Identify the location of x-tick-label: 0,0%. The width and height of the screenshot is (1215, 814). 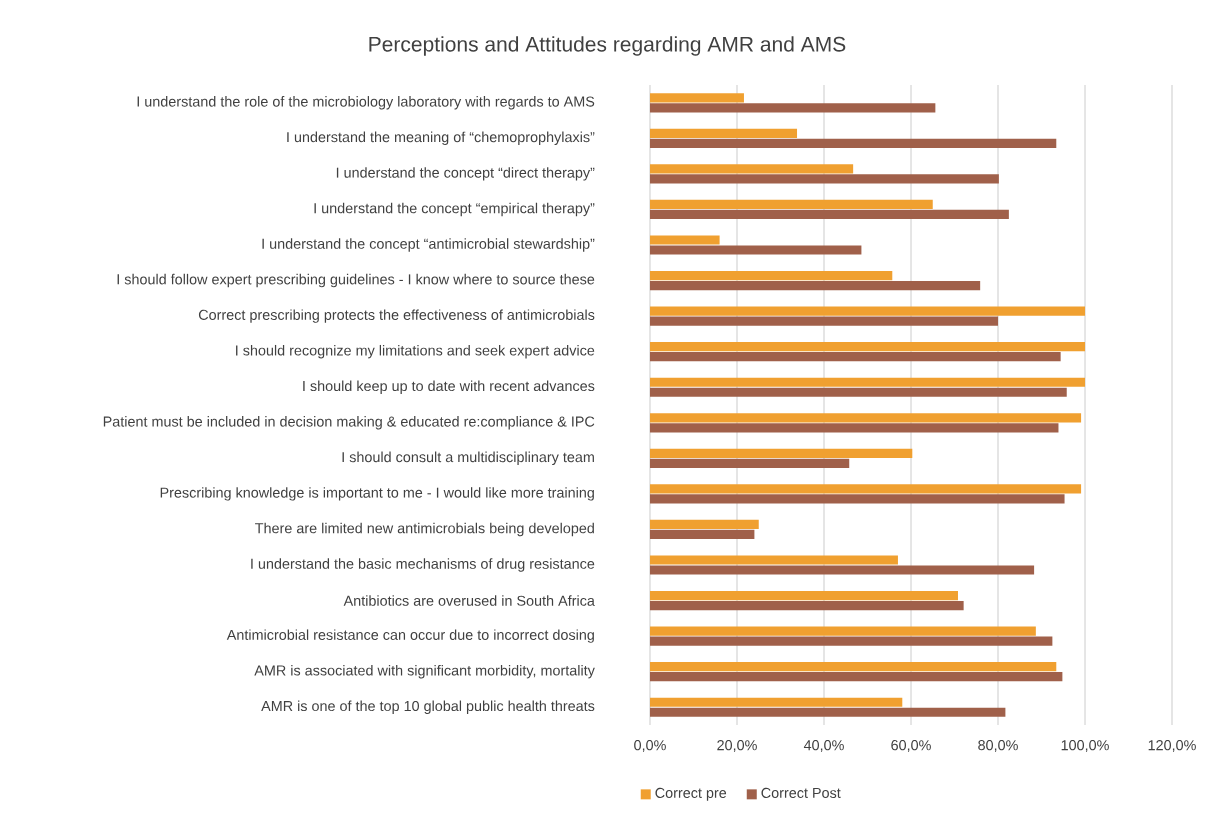
(650, 746).